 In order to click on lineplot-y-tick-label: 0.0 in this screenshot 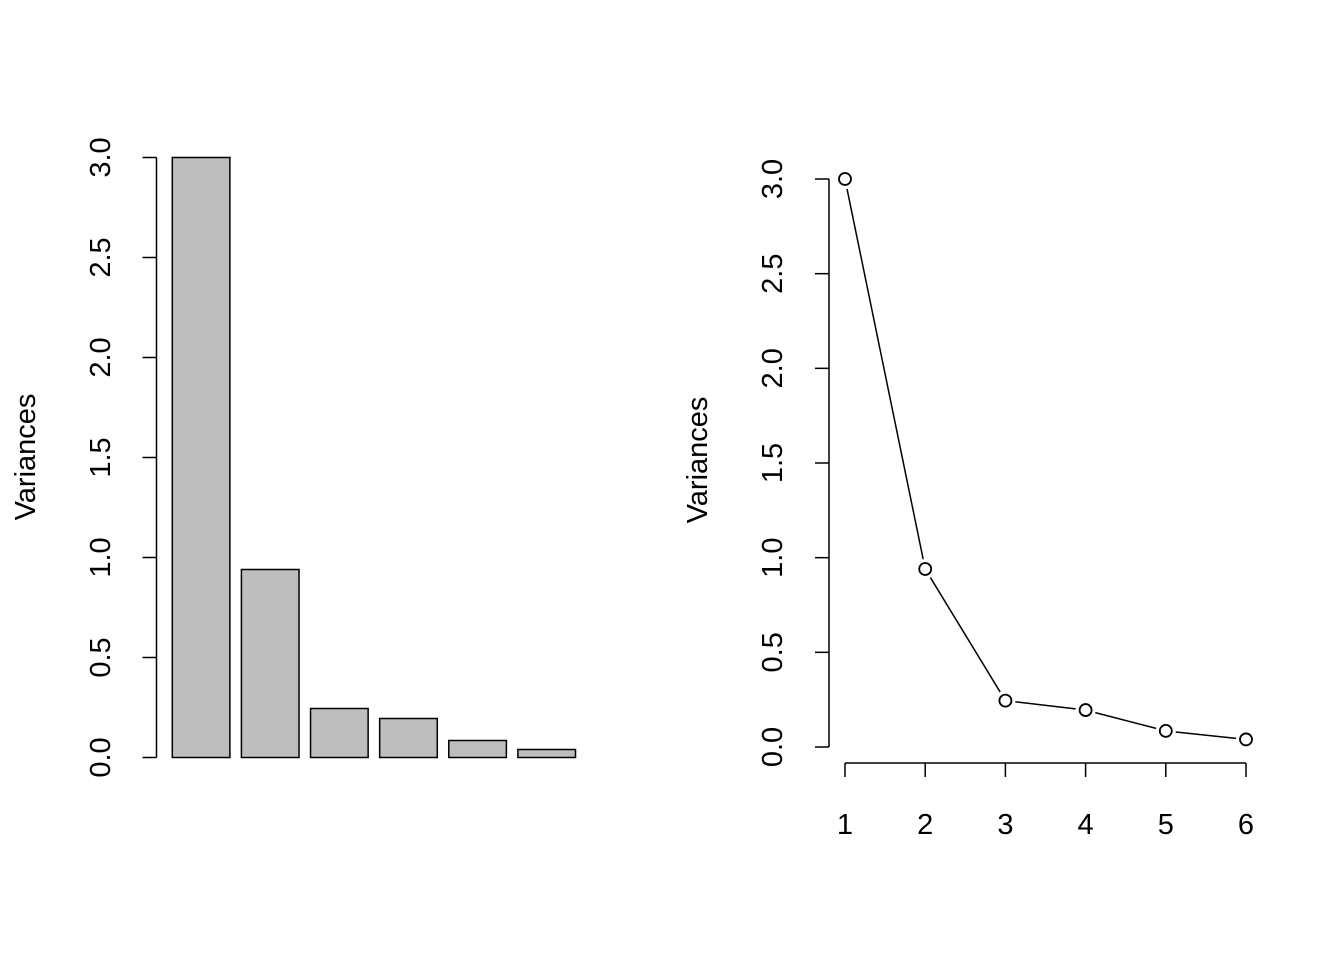, I will do `click(773, 747)`.